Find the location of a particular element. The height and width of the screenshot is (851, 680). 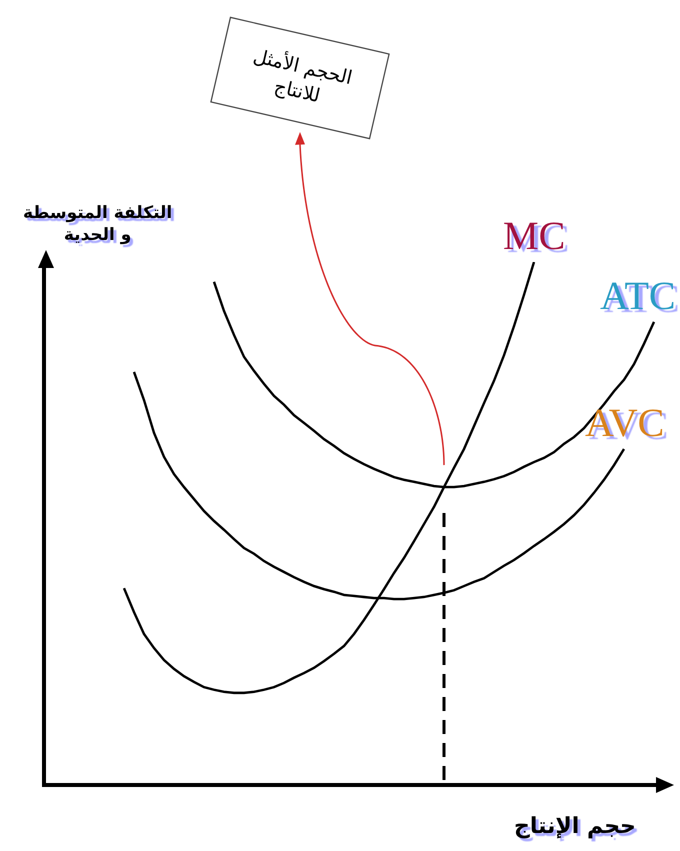

text: الحجم الأمثل للانتاج is located at coordinates (303, 75).